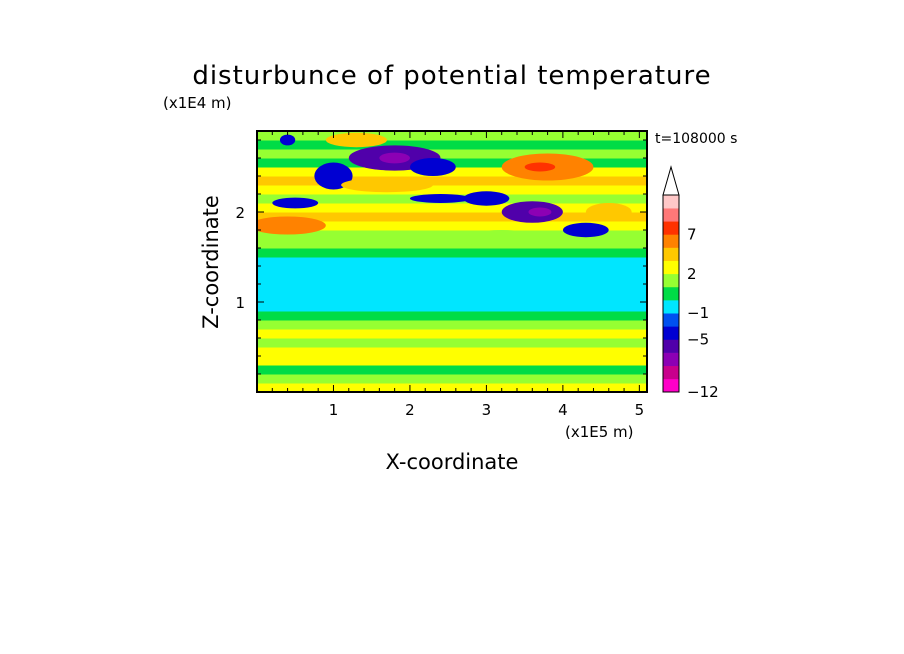 Image resolution: width=904 pixels, height=654 pixels. What do you see at coordinates (240, 213) in the screenshot?
I see `y-tick-label: 2` at bounding box center [240, 213].